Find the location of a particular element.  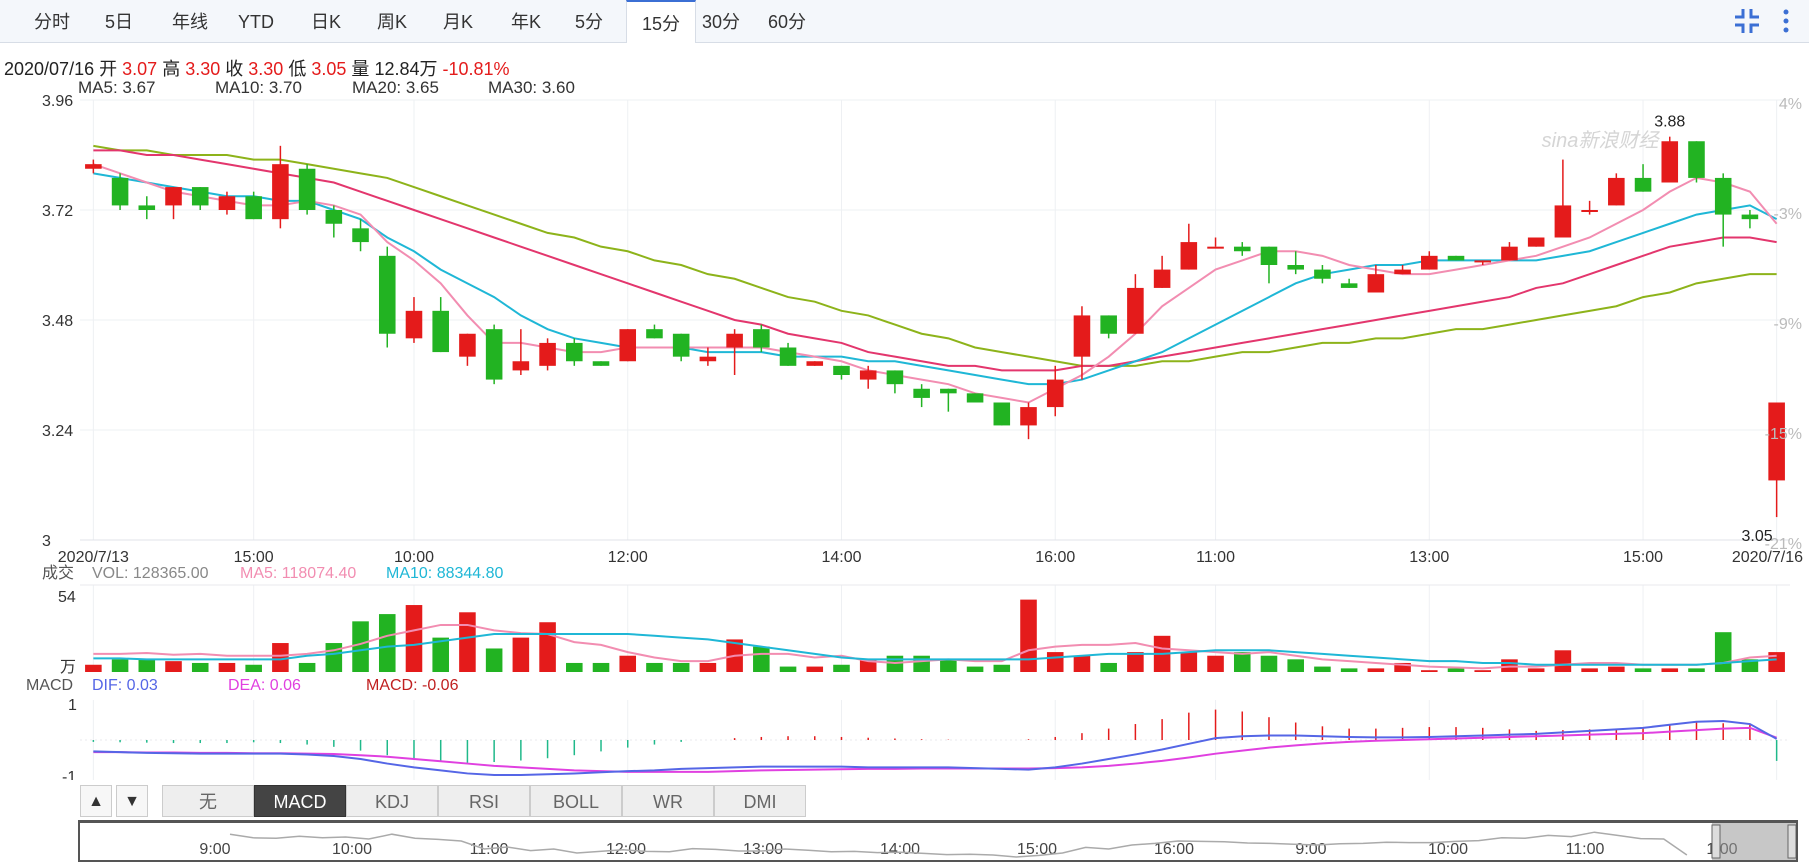

collapse-icon is located at coordinates (1747, 21).